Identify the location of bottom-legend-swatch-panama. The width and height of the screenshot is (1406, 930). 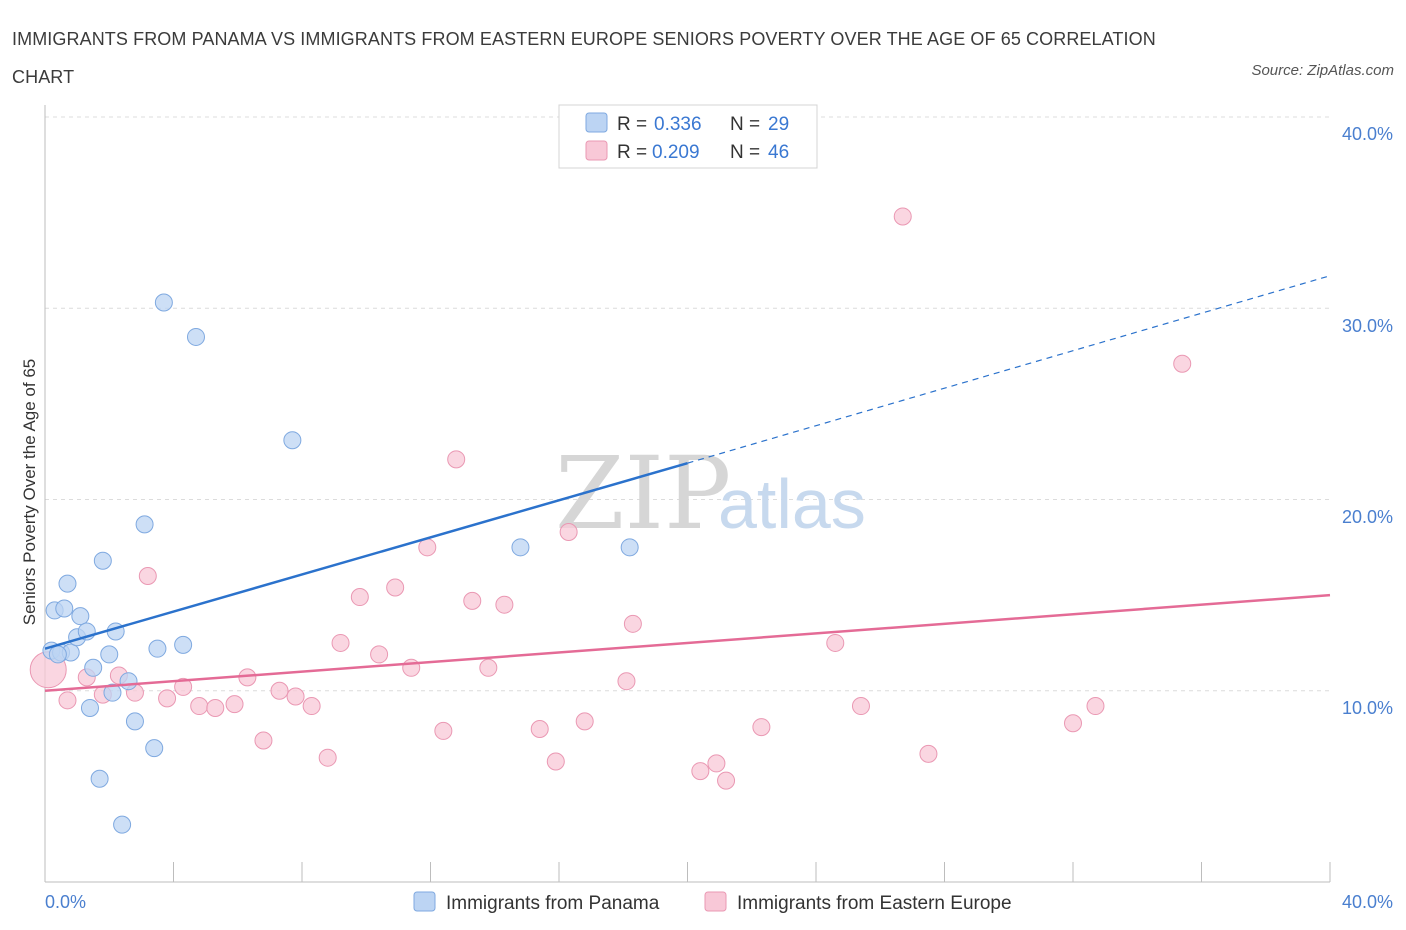
(424, 901).